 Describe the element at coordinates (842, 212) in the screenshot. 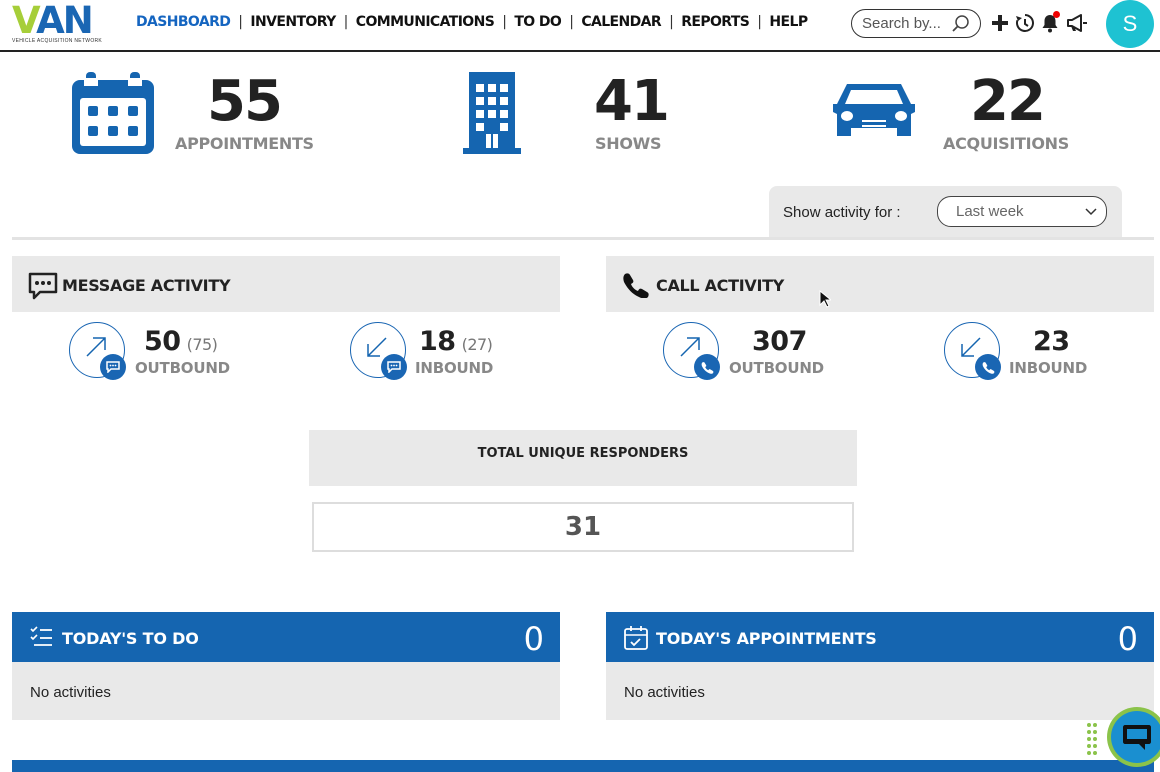

I see `filter-label: Show activity for :` at that location.